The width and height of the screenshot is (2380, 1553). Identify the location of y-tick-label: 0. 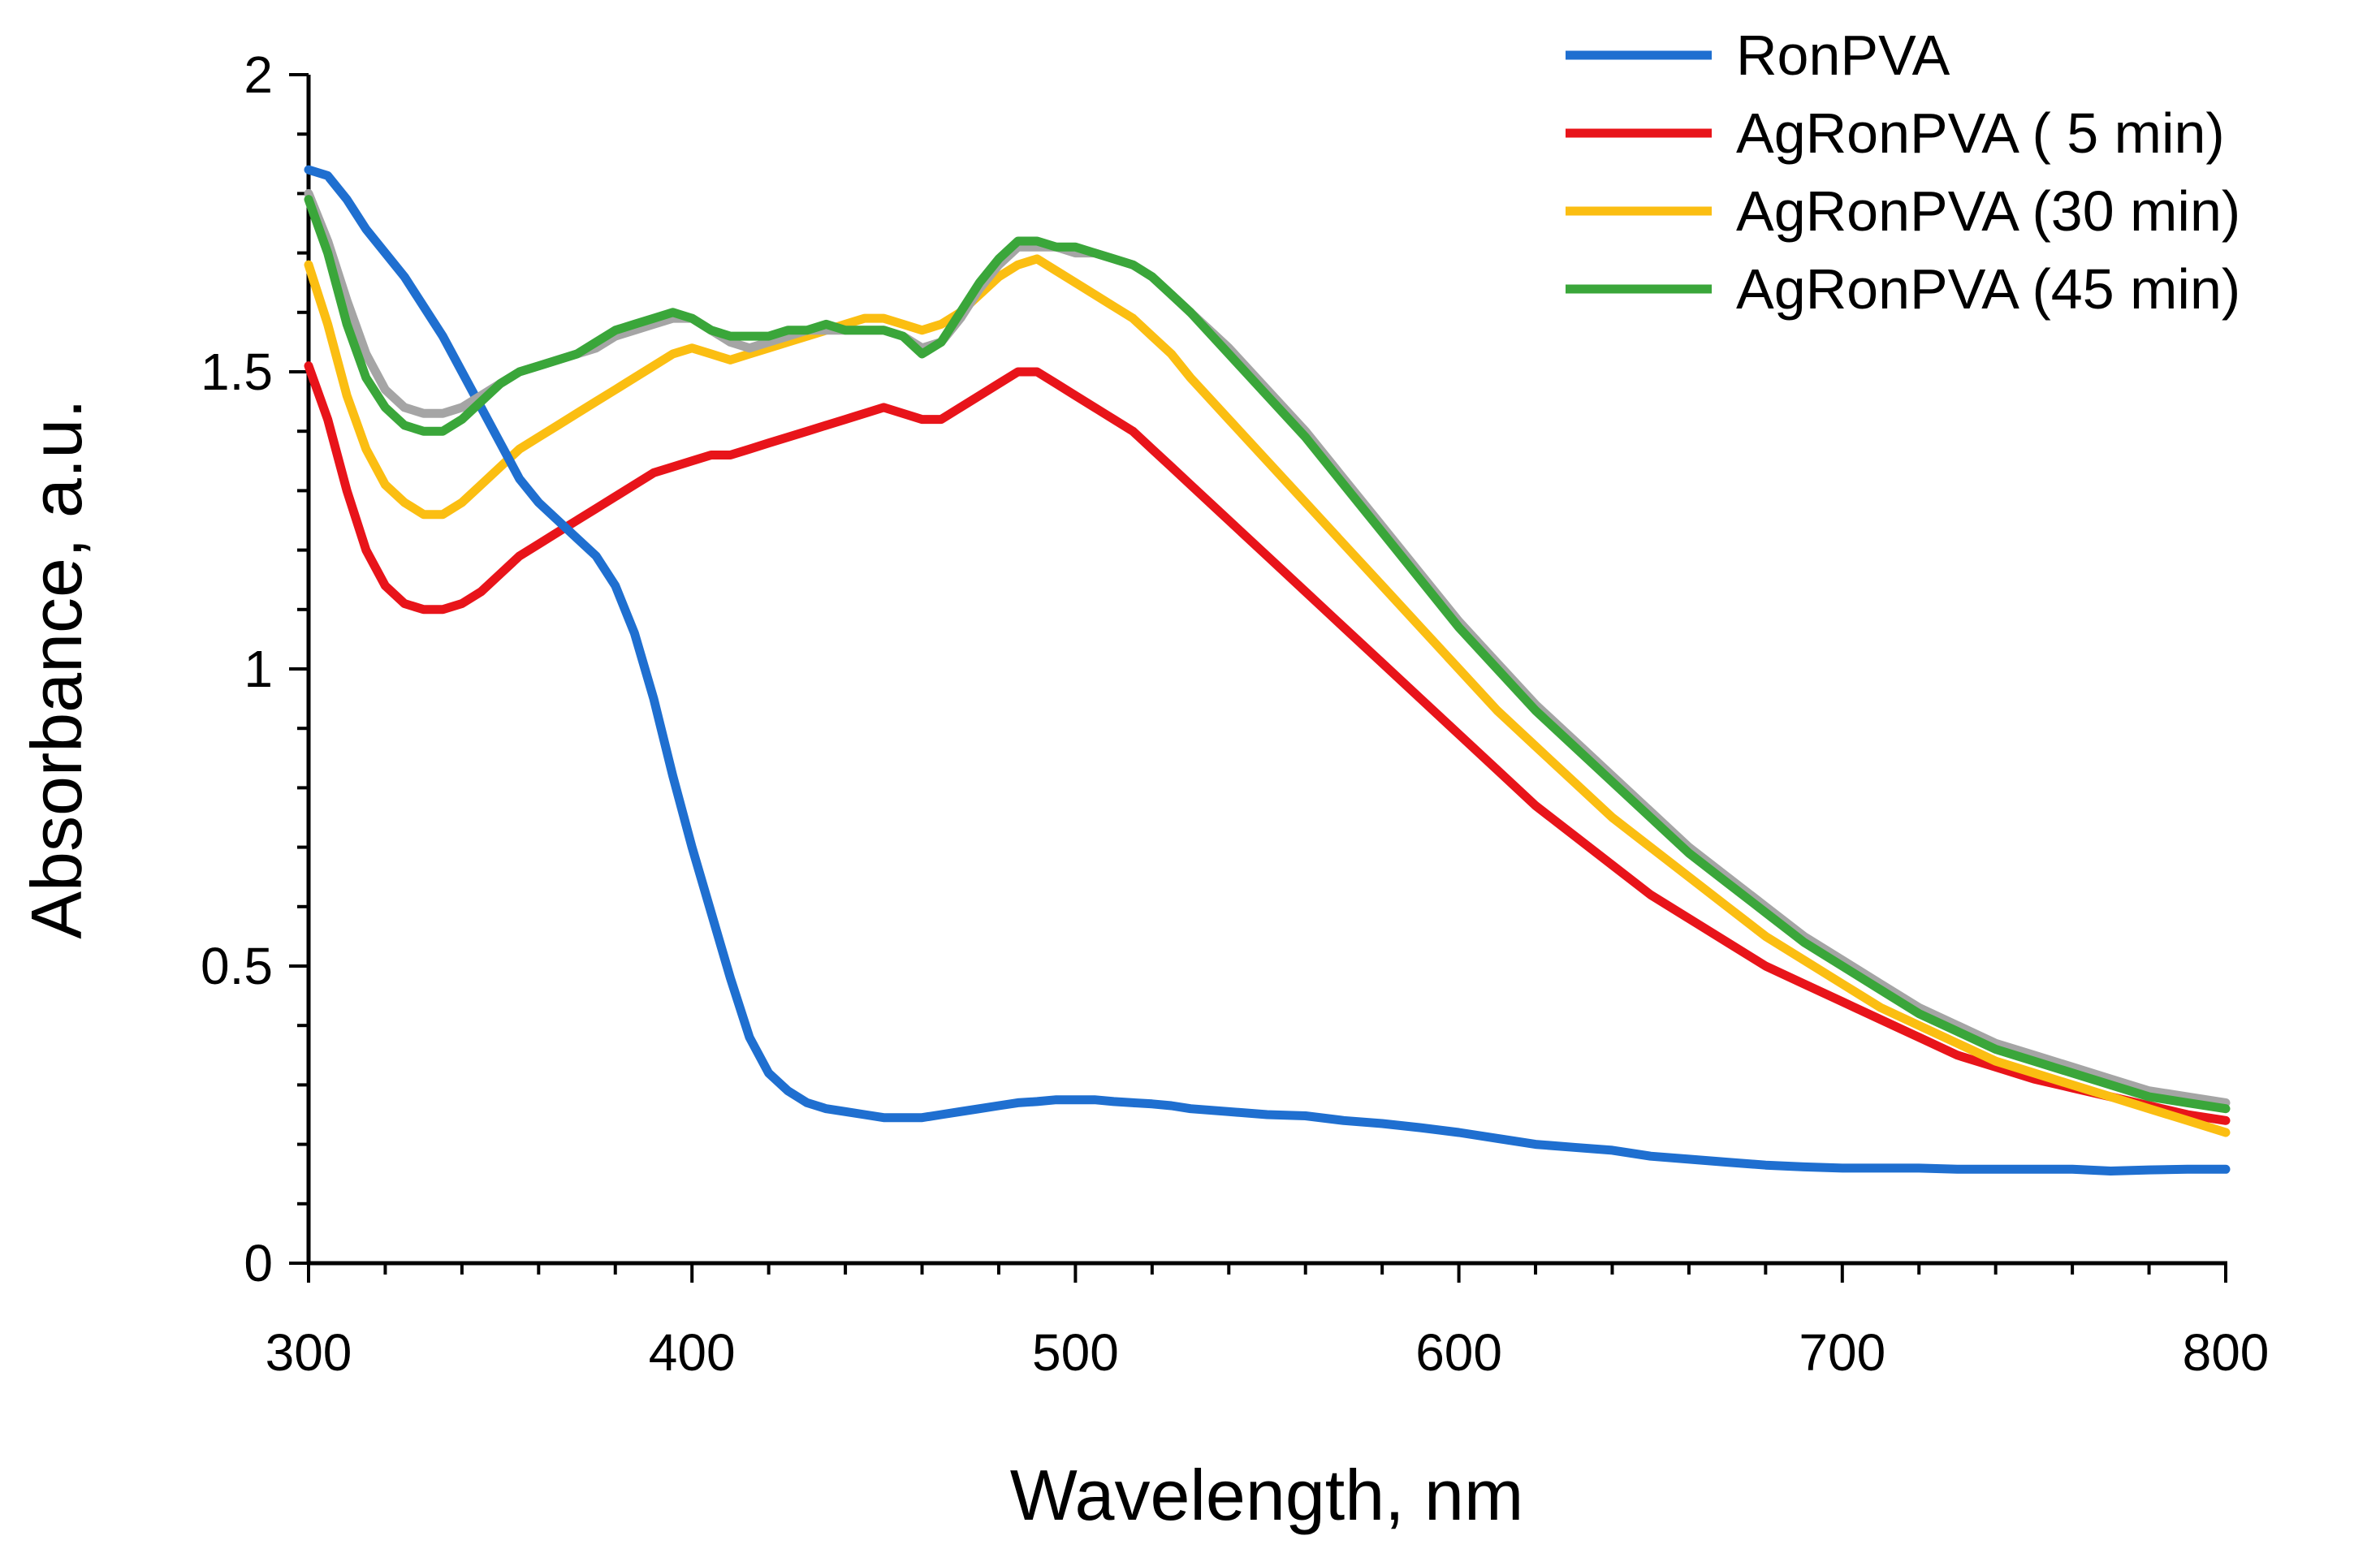
(258, 1263).